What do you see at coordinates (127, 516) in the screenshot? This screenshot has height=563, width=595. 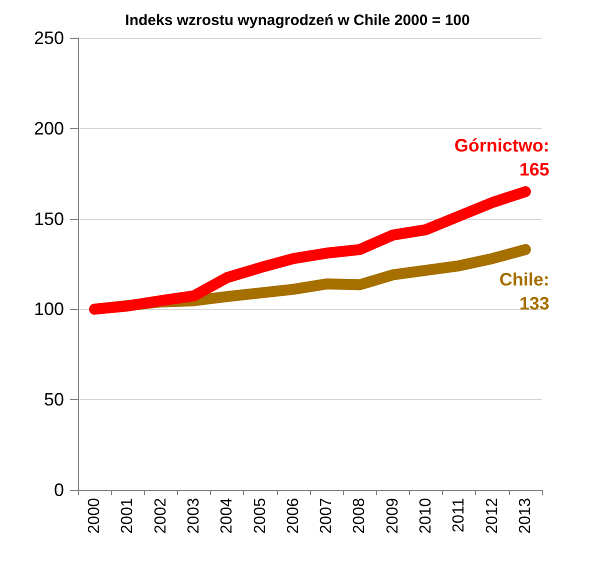 I see `x-tick-label: 2001` at bounding box center [127, 516].